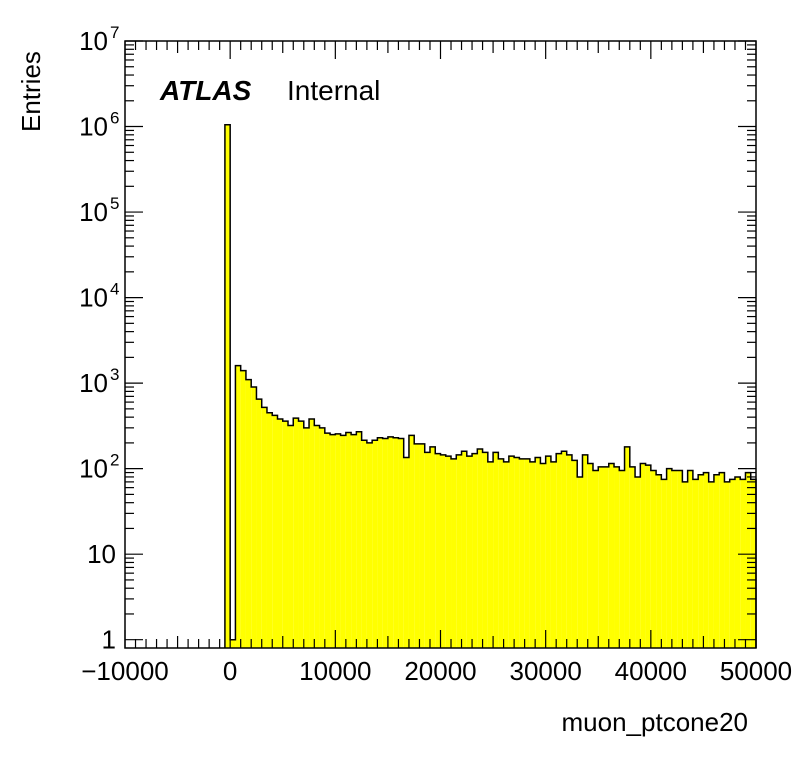 The height and width of the screenshot is (772, 796). What do you see at coordinates (114, 118) in the screenshot?
I see `y-tick-exponent: 6` at bounding box center [114, 118].